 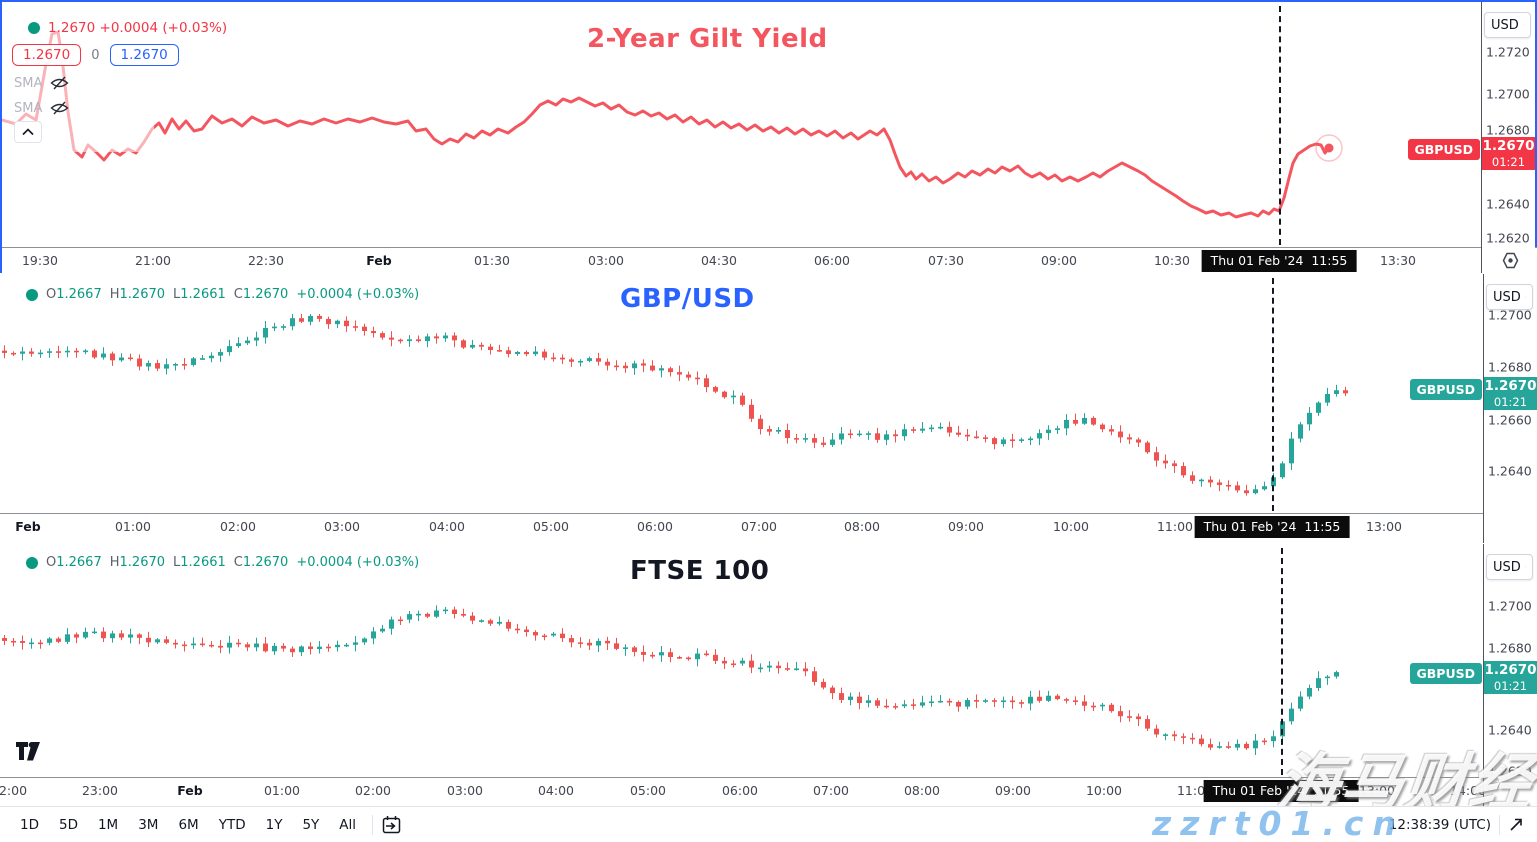 What do you see at coordinates (108, 825) in the screenshot?
I see `range-1m-button: 1M` at bounding box center [108, 825].